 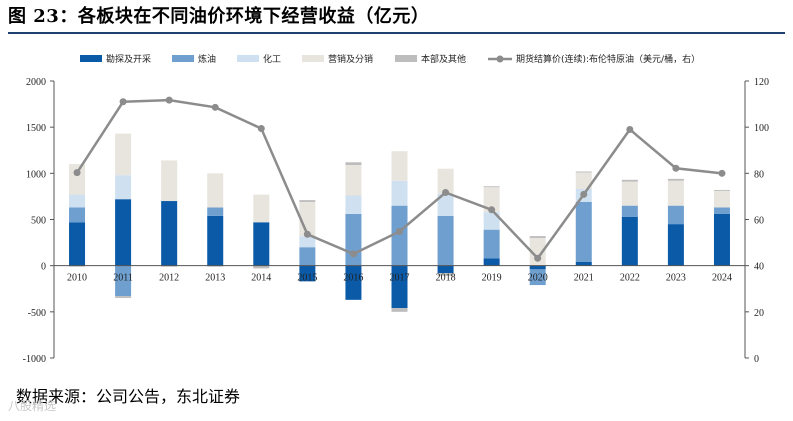 What do you see at coordinates (761, 82) in the screenshot?
I see `right-tick-label: 120` at bounding box center [761, 82].